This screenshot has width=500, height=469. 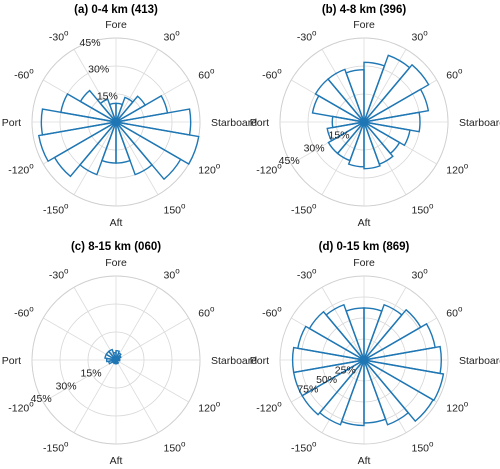 I want to click on panel-title: (a) 0-4 km (413), so click(x=116, y=10).